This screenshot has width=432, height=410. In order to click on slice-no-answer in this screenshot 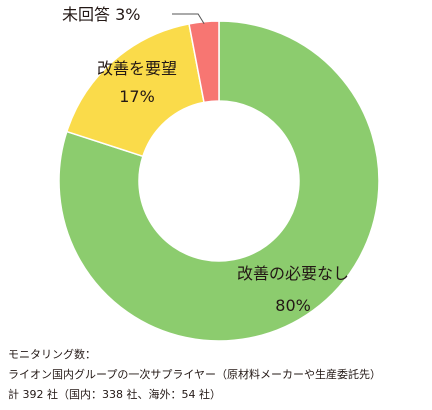, I will do `click(204, 62)`.